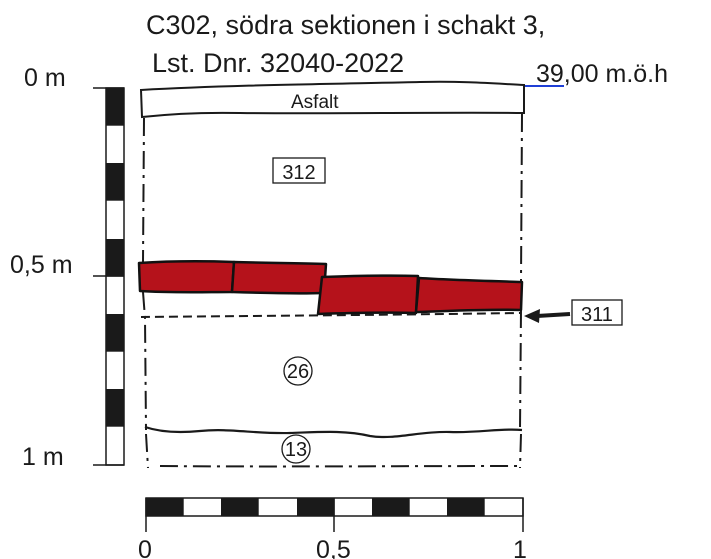 The width and height of the screenshot is (711, 559). Describe the element at coordinates (345, 25) in the screenshot. I see `title-line-1: C302, södra sektionen i schakt 3,` at that location.